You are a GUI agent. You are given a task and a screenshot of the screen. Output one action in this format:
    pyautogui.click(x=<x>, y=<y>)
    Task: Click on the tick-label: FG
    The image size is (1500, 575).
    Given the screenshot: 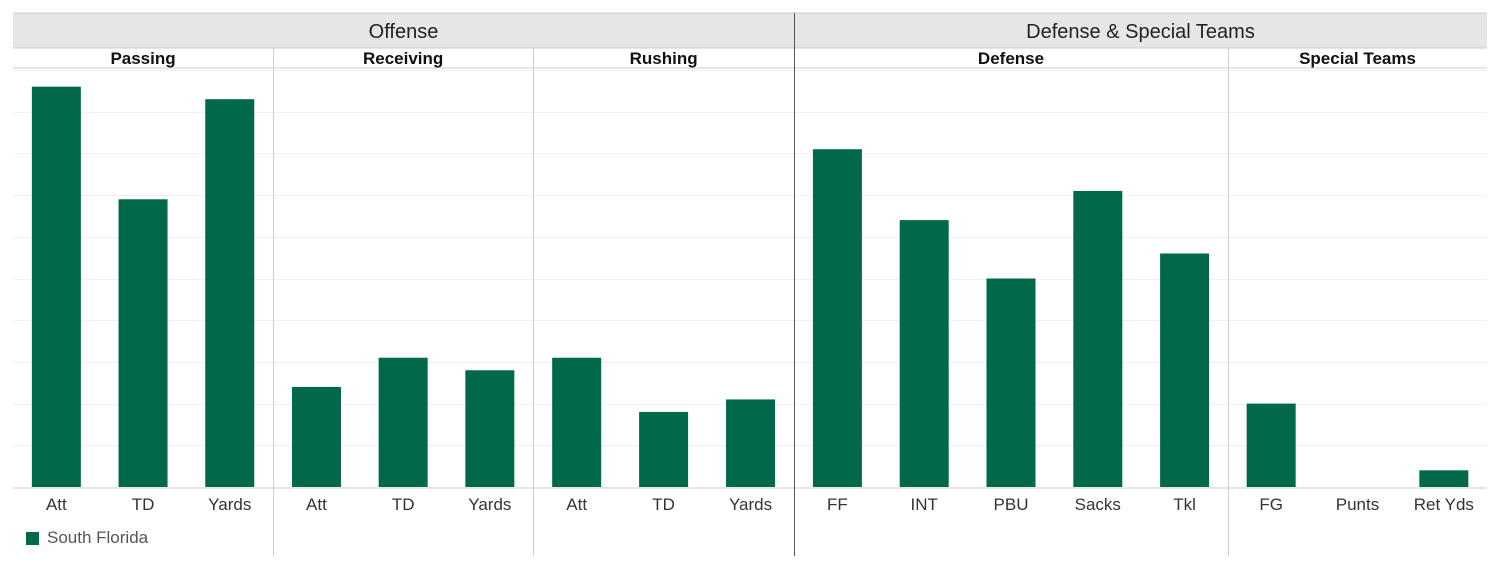 What is the action you would take?
    pyautogui.click(x=1271, y=504)
    